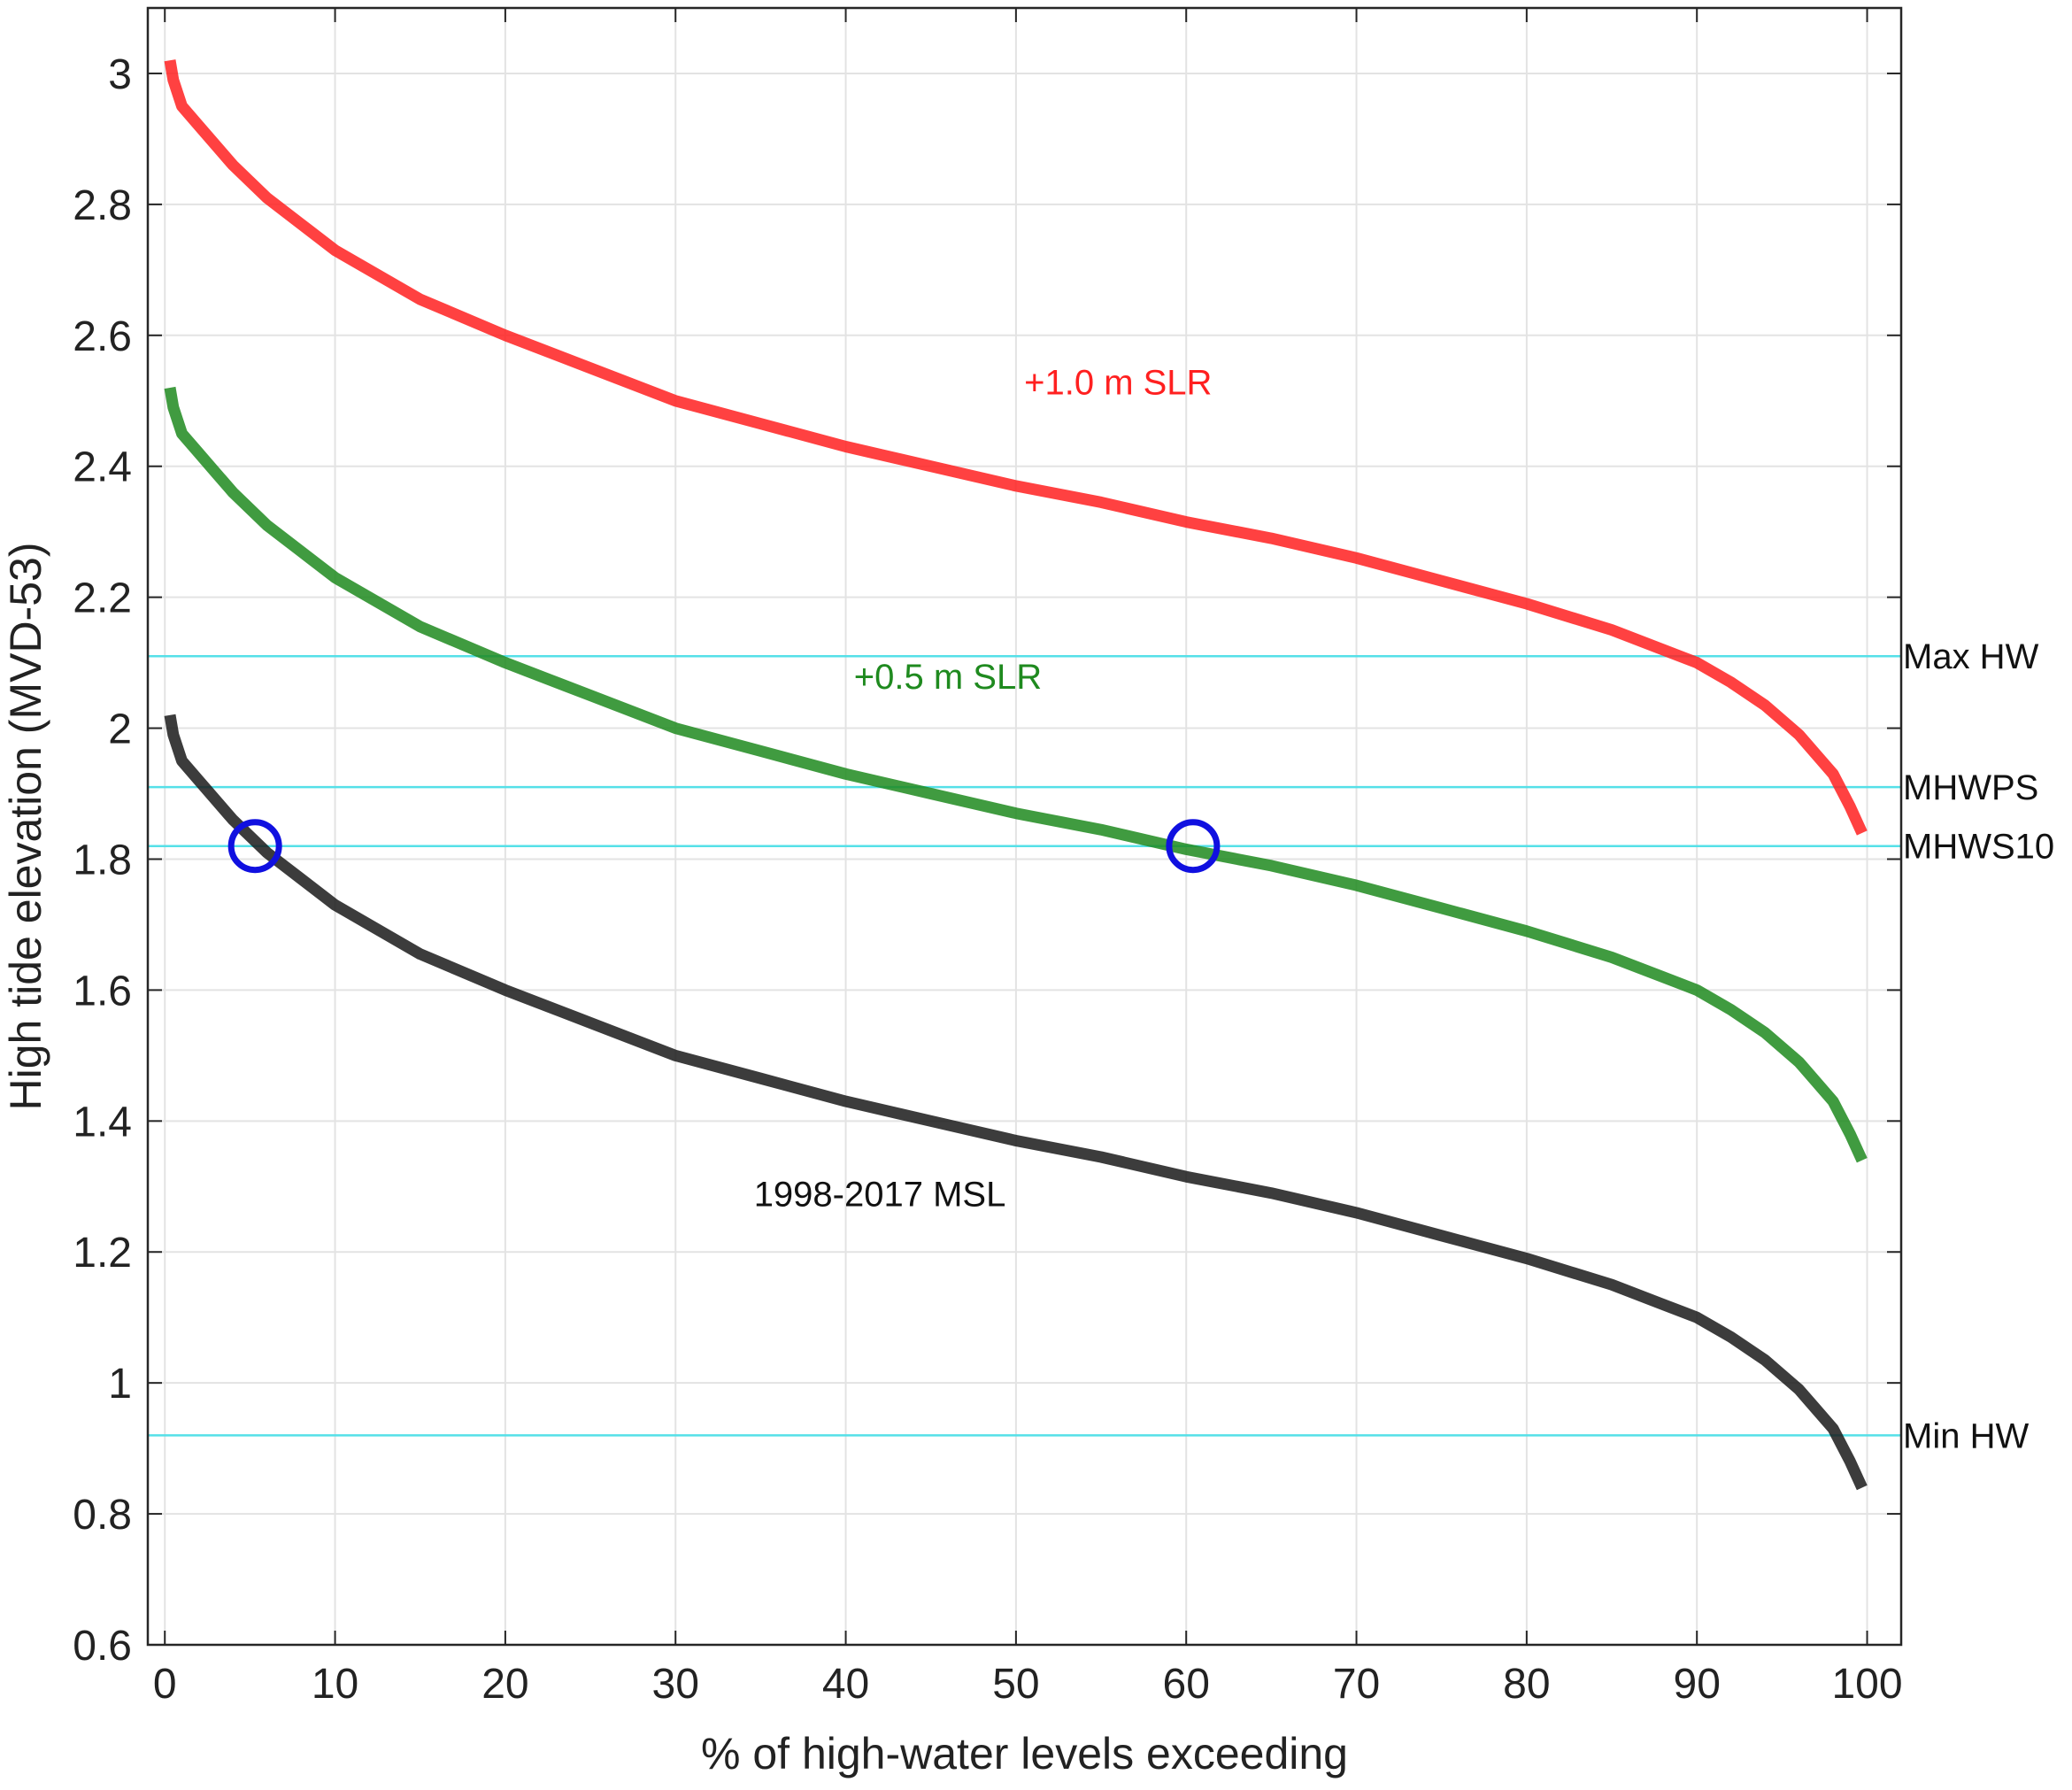 The height and width of the screenshot is (1790, 2072). Describe the element at coordinates (102, 991) in the screenshot. I see `y-tick-label: 1.6` at that location.